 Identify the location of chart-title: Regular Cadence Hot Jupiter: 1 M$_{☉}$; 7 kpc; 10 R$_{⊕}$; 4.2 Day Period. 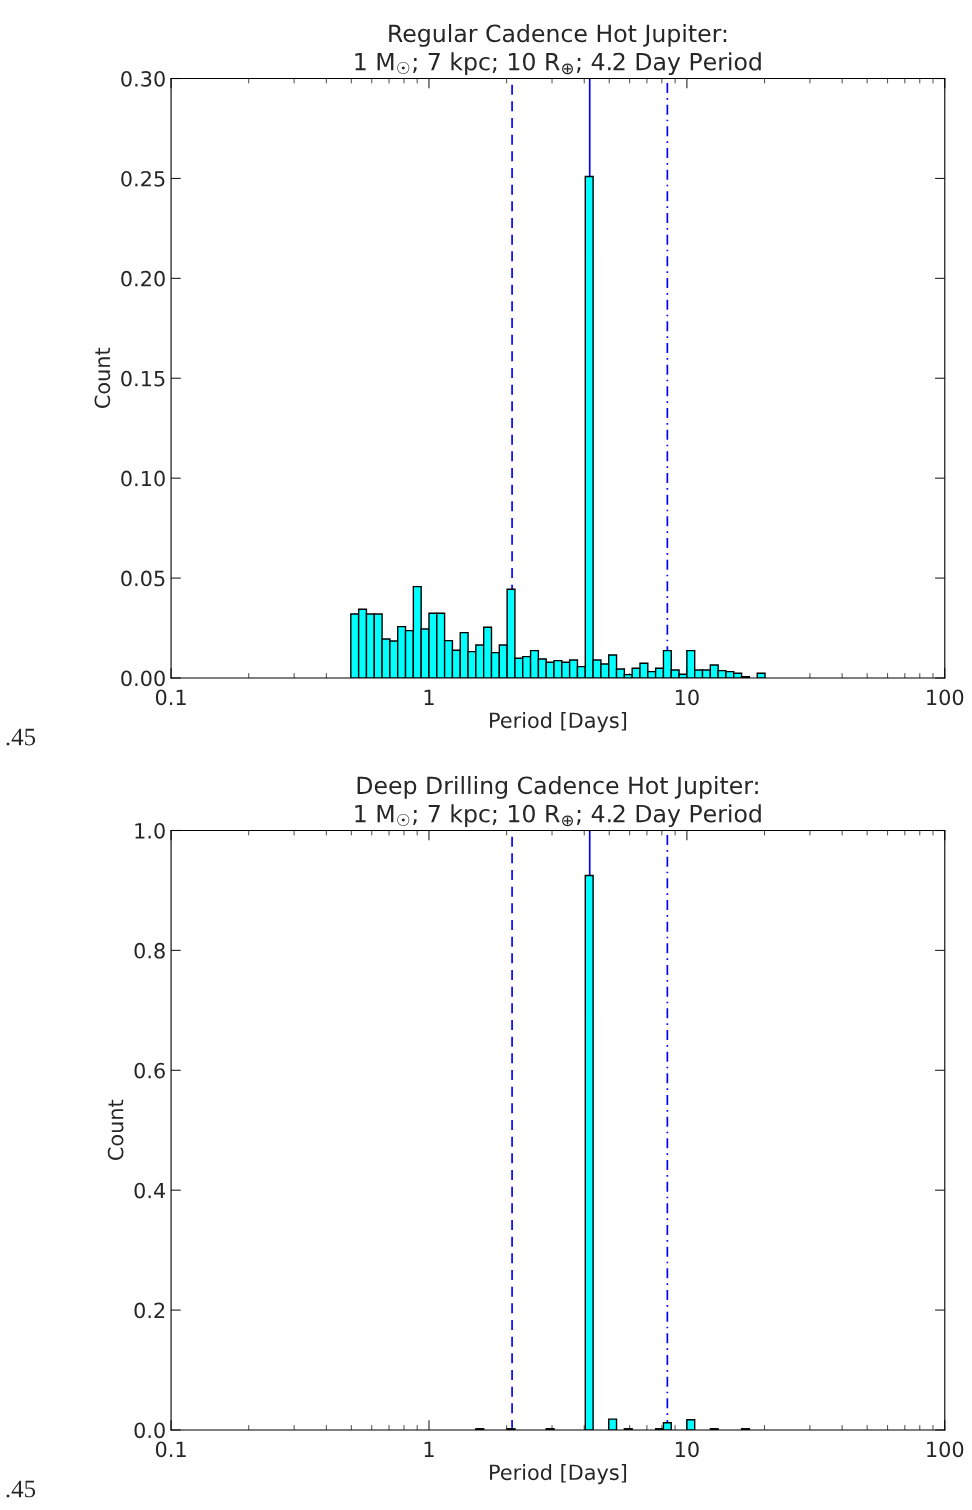
(558, 50).